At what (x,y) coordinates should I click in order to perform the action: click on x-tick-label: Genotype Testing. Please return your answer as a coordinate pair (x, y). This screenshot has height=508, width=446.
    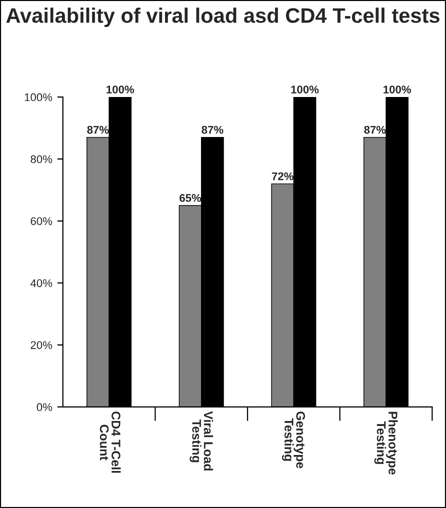
    Looking at the image, I should click on (294, 440).